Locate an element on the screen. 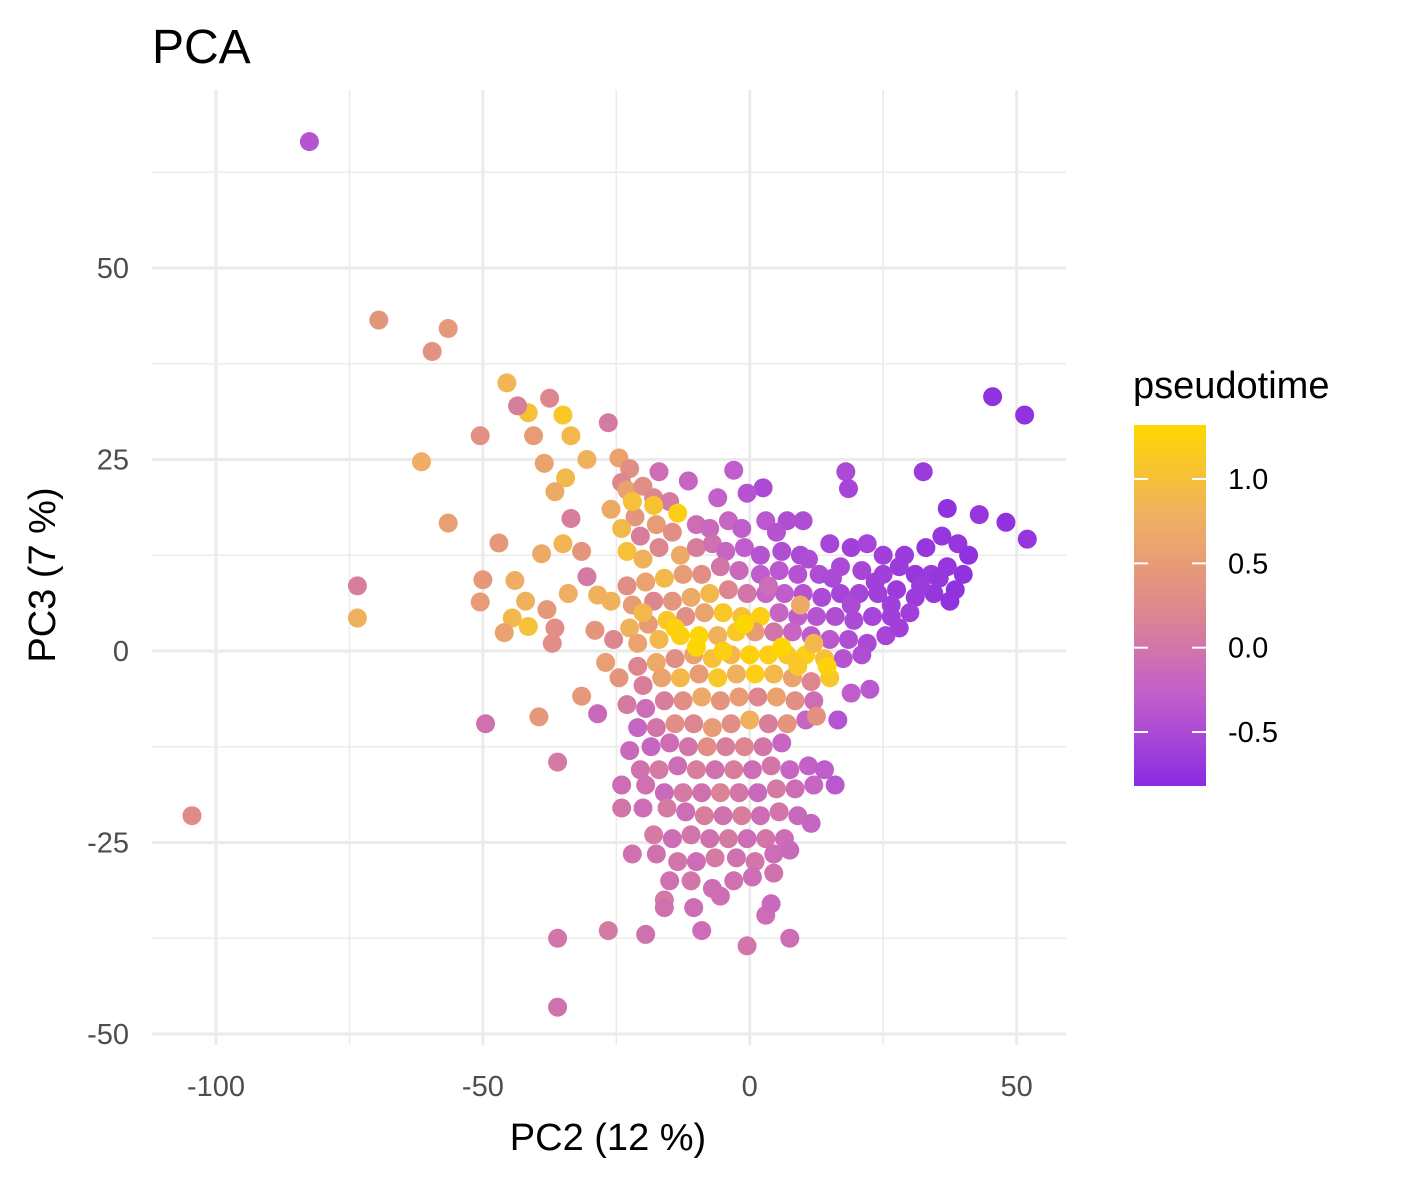  x-axis-ticks: -100 -50 0 50 is located at coordinates (610, 1087).